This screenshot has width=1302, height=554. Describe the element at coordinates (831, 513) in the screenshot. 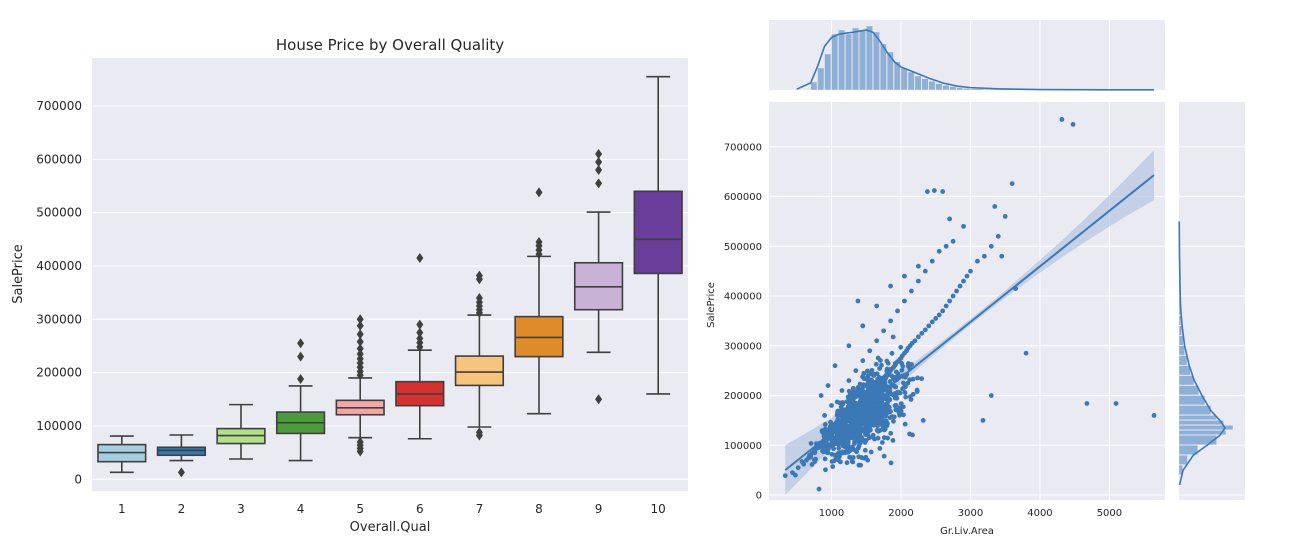

I see `scatter-x-tick-label: 1000` at that location.